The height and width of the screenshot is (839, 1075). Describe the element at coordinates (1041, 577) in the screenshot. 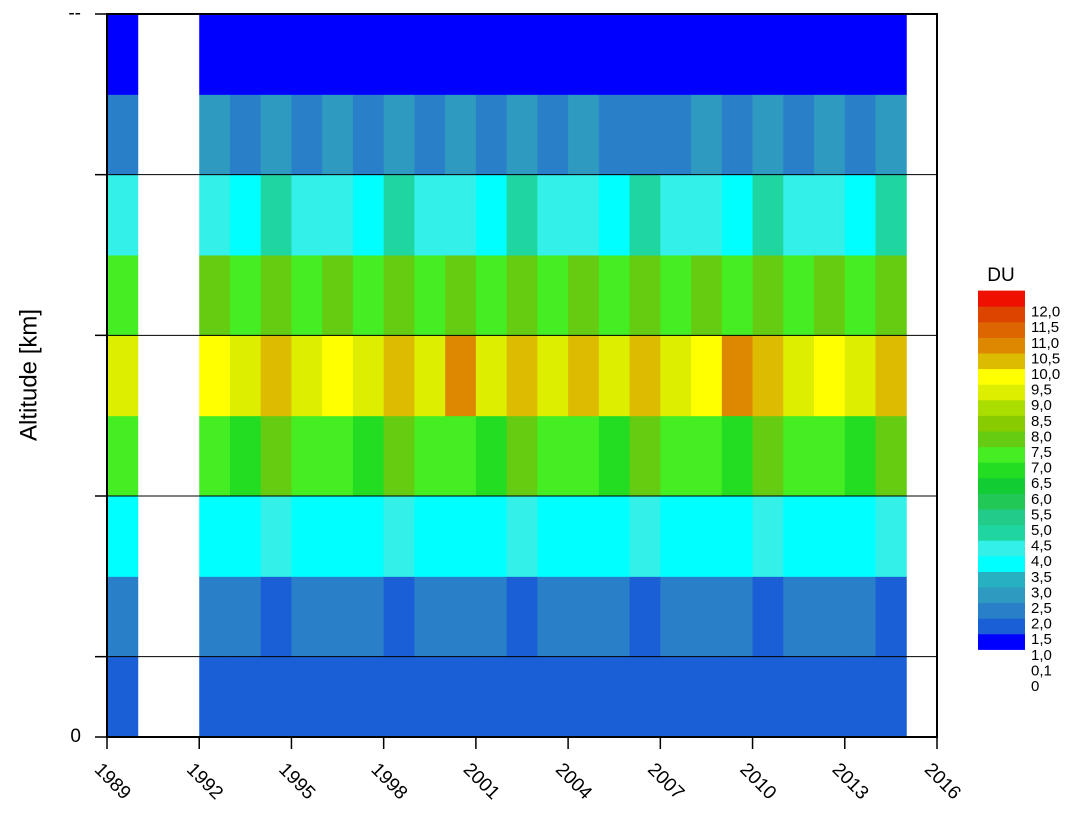

I see `colorbar-tick-label: 3,5` at that location.